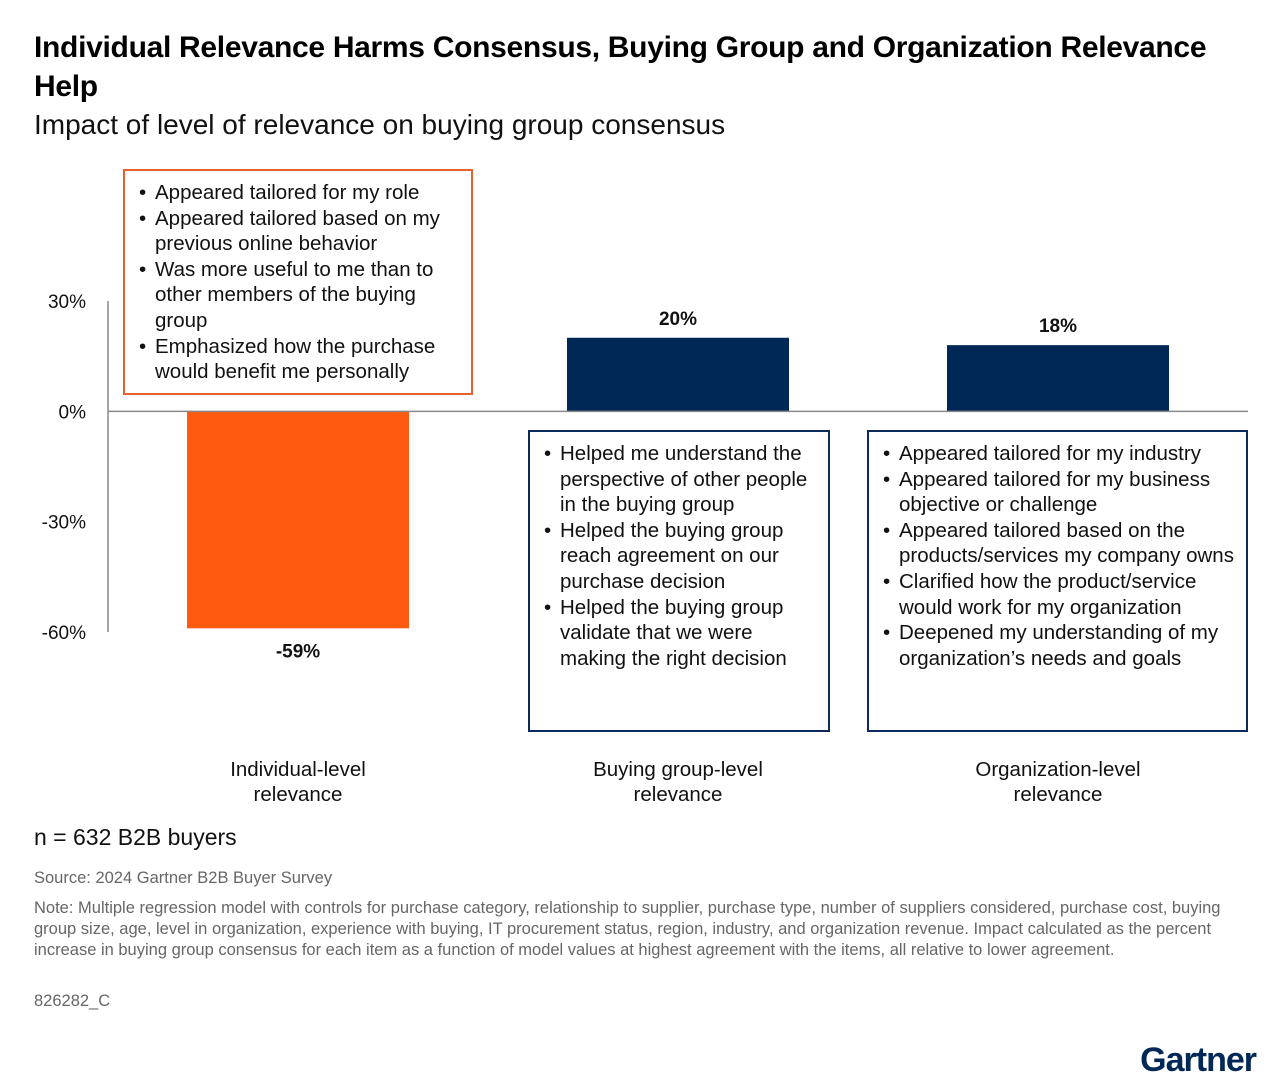 The width and height of the screenshot is (1280, 1088). Describe the element at coordinates (1058, 782) in the screenshot. I see `category-label-organization: Organization-level relevance` at that location.